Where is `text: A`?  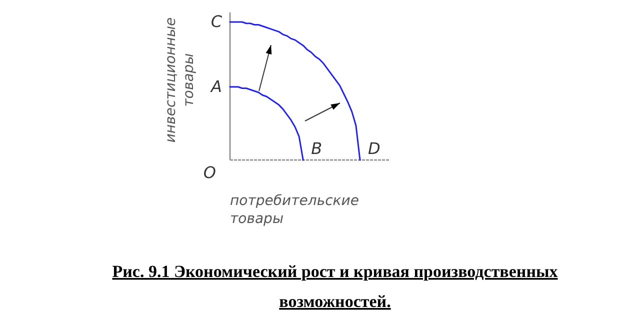 text: A is located at coordinates (216, 86).